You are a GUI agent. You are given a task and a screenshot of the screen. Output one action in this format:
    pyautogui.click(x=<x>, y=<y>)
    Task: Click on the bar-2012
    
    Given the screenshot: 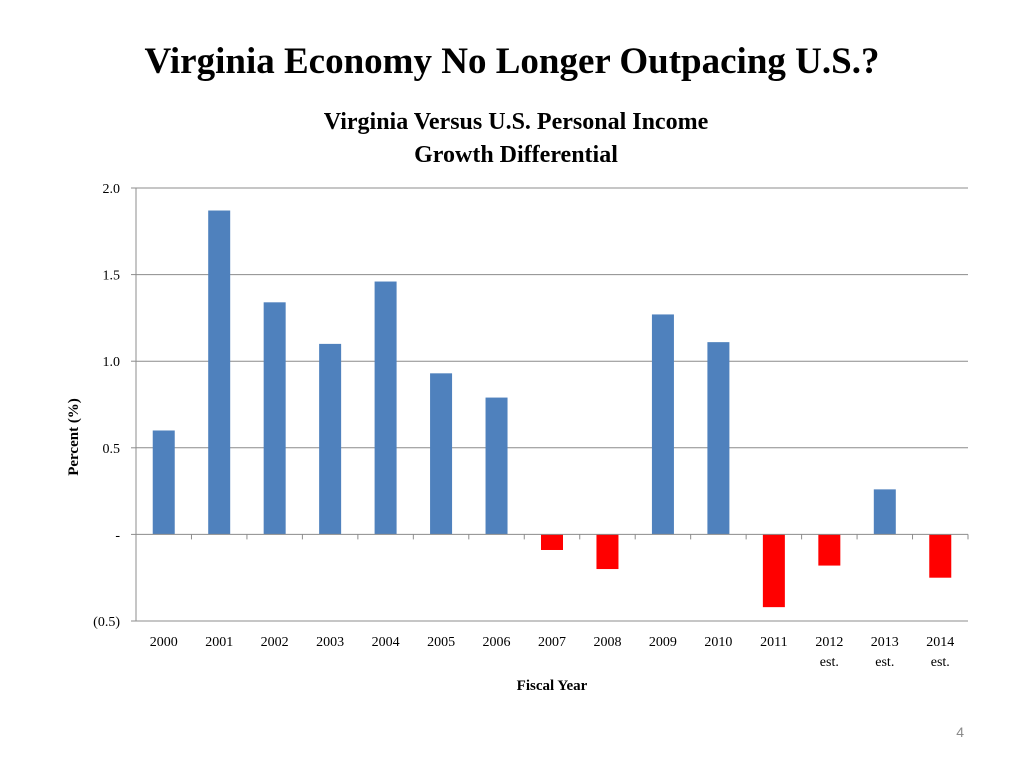 What is the action you would take?
    pyautogui.click(x=829, y=550)
    